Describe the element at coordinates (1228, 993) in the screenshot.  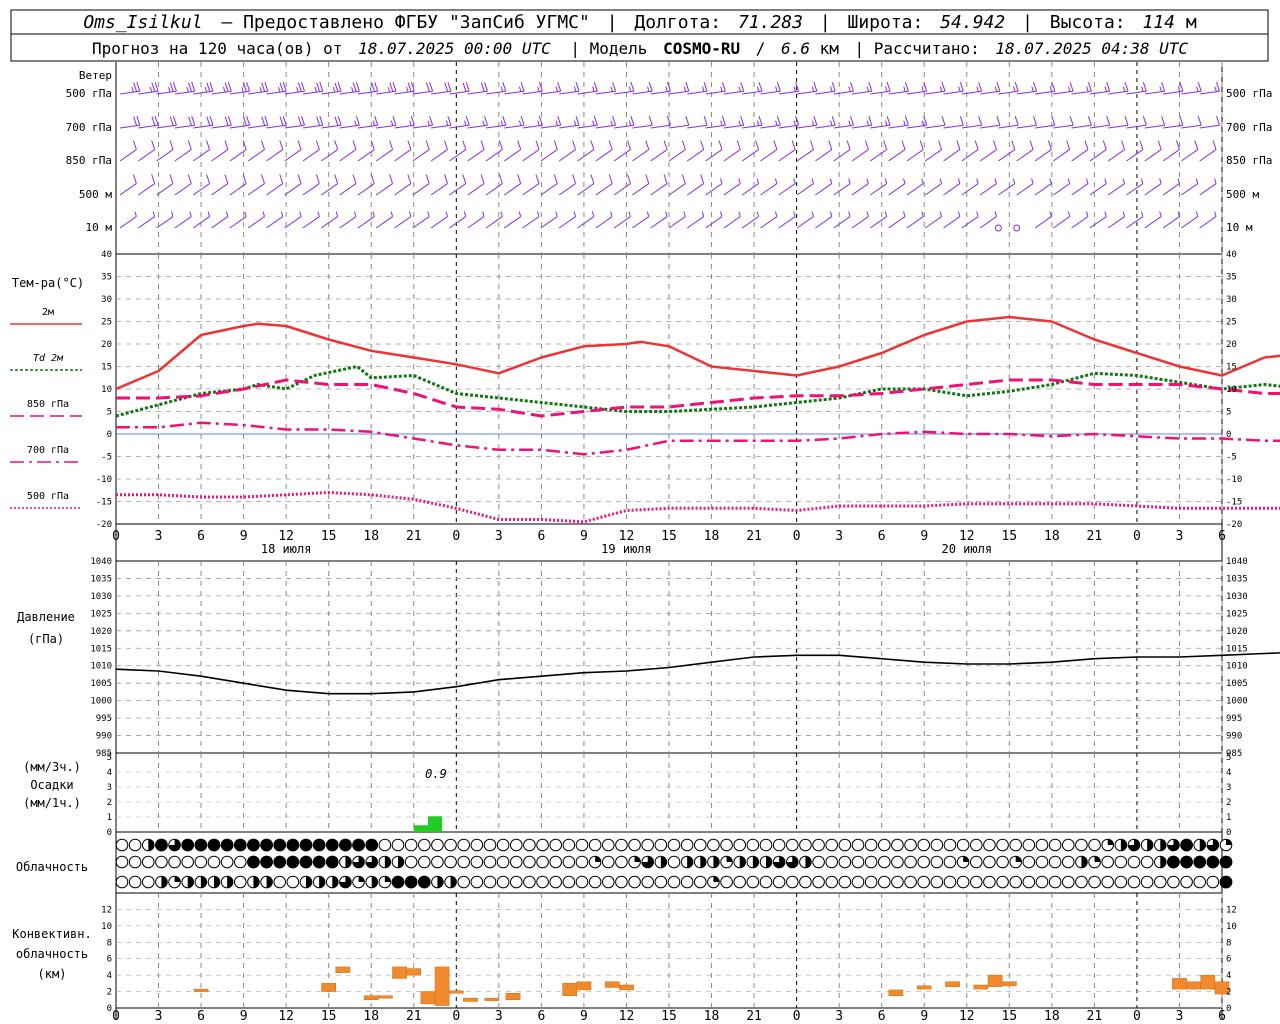
I see `conv-ytick-right: 2` at that location.